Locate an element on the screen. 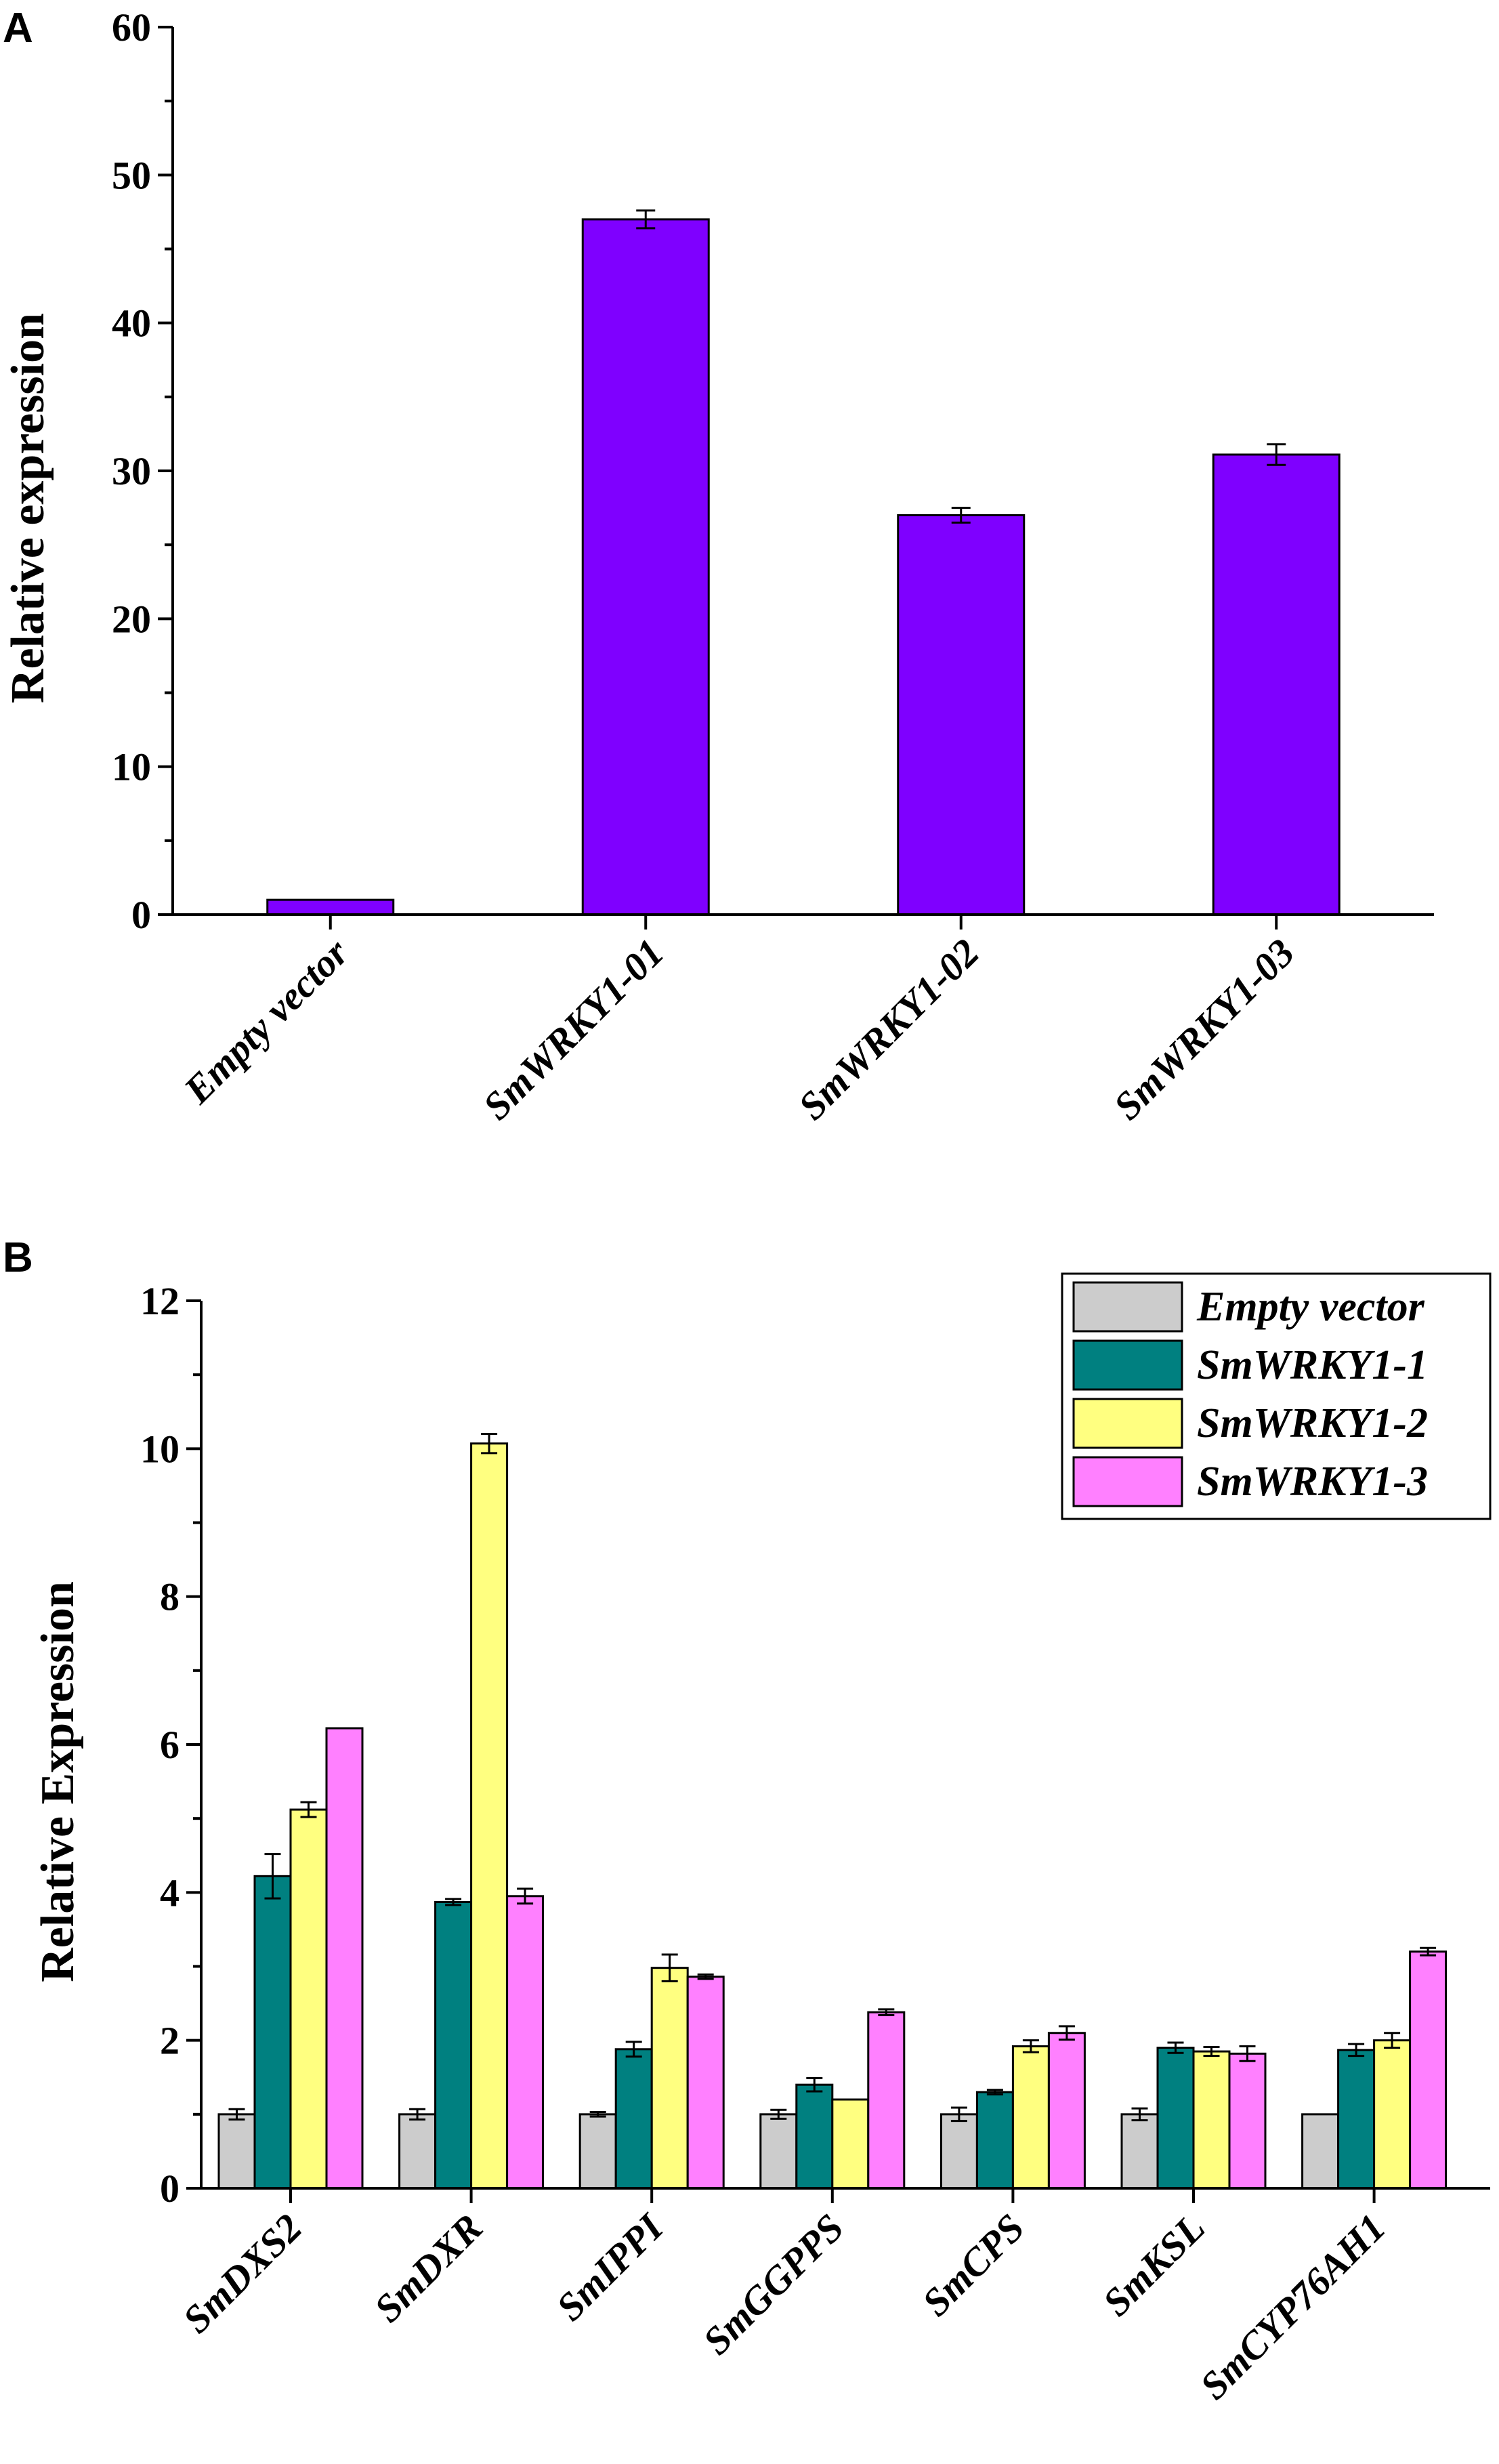  panel-label-b: B is located at coordinates (18, 1257).